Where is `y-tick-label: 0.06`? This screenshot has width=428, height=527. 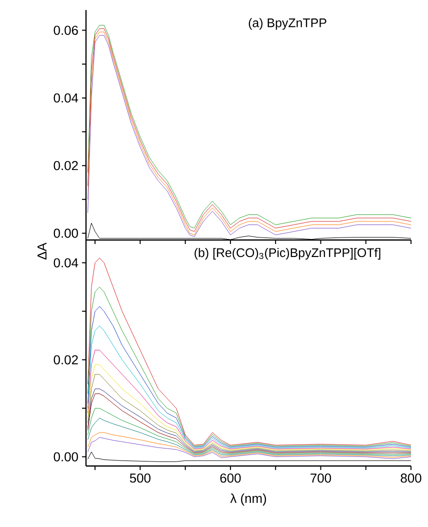 y-tick-label: 0.06 is located at coordinates (66, 30).